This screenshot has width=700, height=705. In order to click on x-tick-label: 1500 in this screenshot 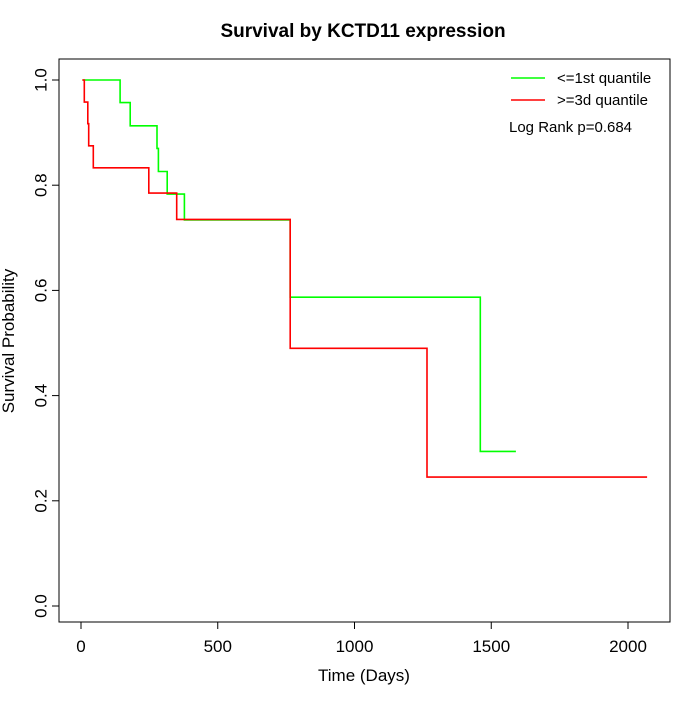, I will do `click(491, 646)`.